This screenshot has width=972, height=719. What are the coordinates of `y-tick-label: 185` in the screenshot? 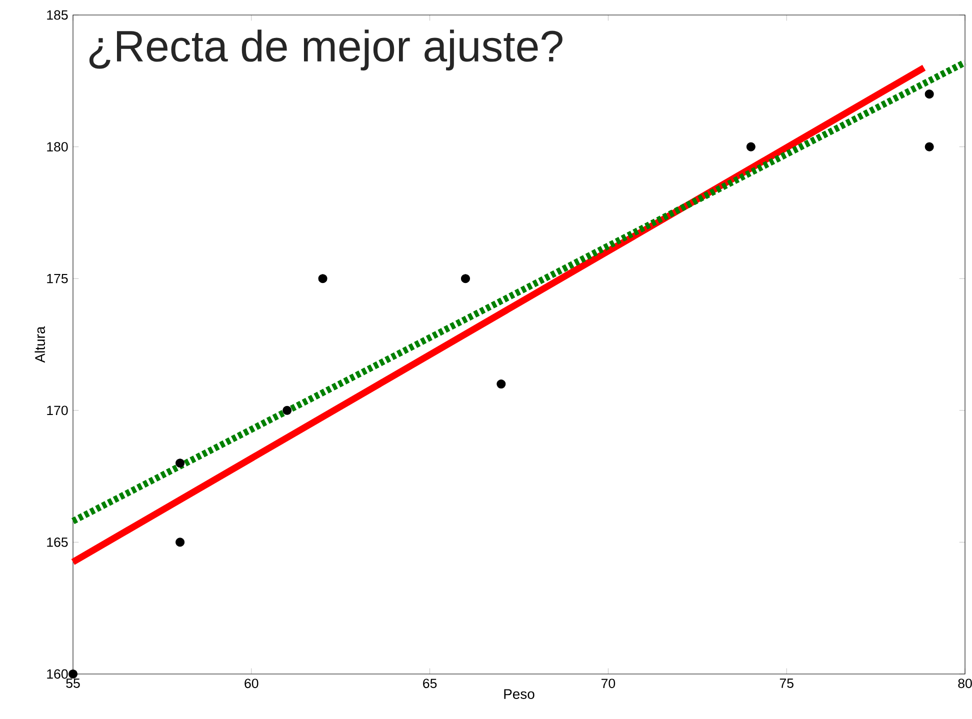 It's located at (57, 15).